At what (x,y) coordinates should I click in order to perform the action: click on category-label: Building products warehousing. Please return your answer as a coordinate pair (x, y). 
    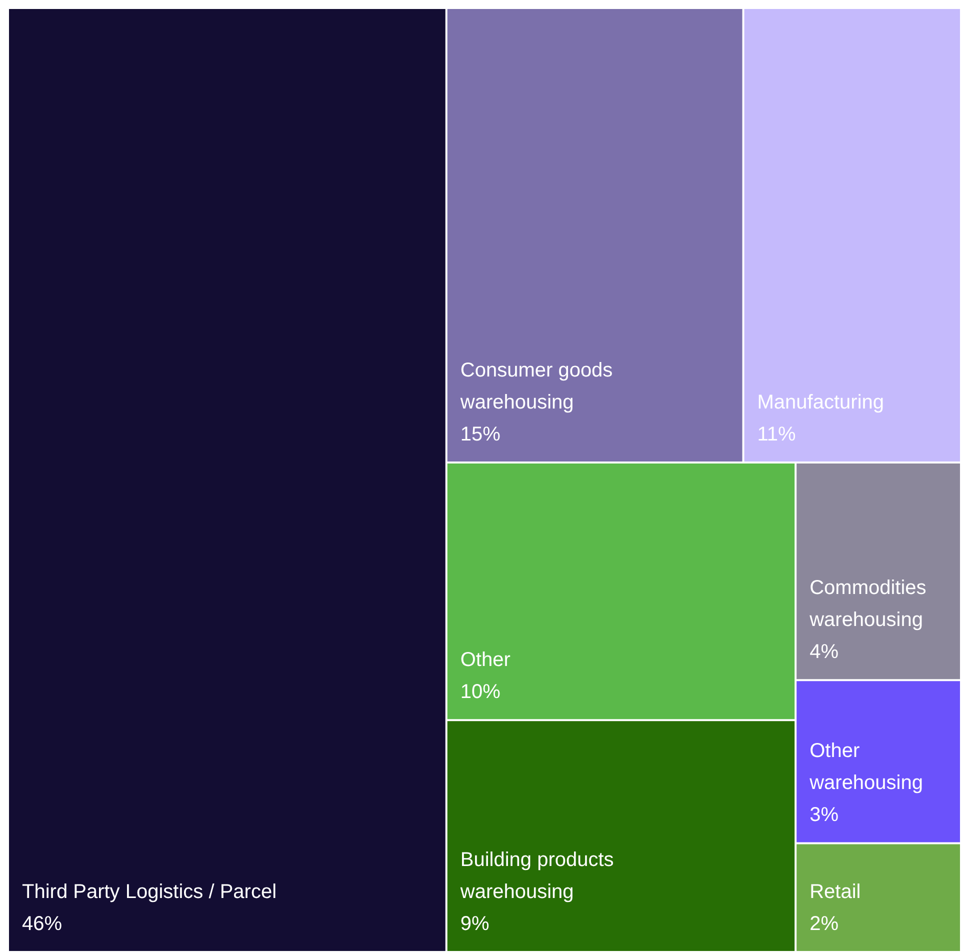
    Looking at the image, I should click on (536, 876).